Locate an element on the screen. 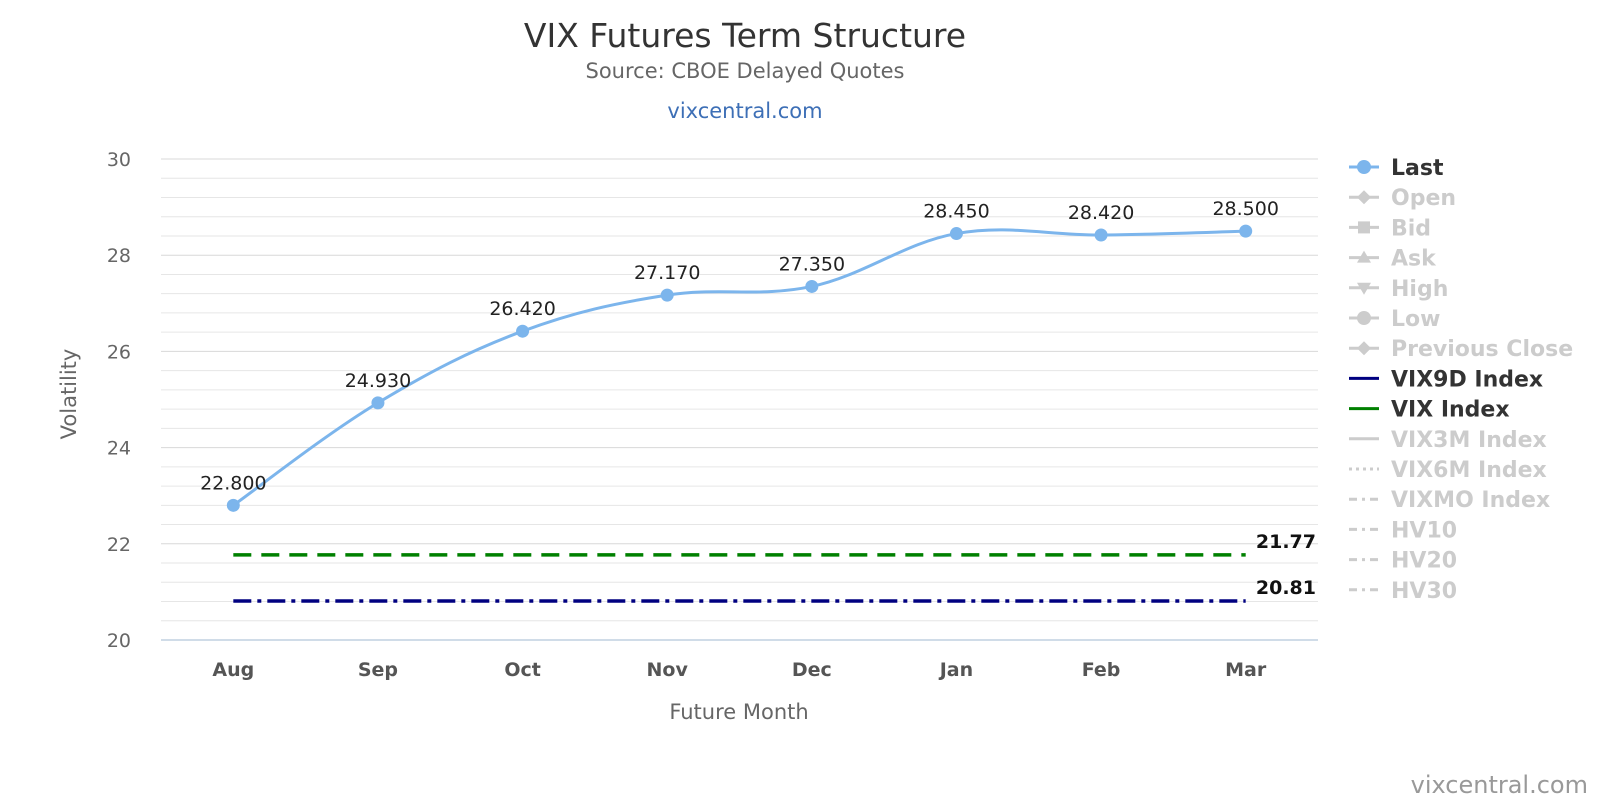  legend-item: VIX3M Index is located at coordinates (1448, 440).